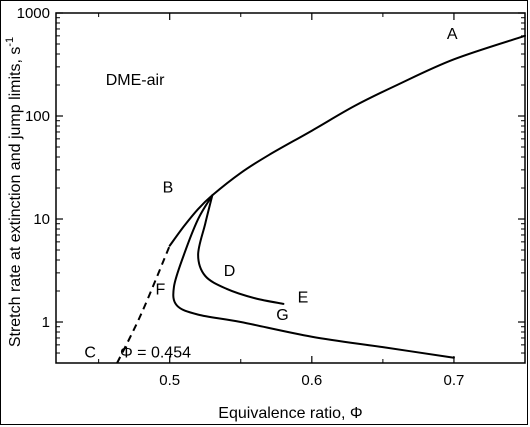 This screenshot has width=530, height=427. I want to click on y-tick-label: 100, so click(37, 116).